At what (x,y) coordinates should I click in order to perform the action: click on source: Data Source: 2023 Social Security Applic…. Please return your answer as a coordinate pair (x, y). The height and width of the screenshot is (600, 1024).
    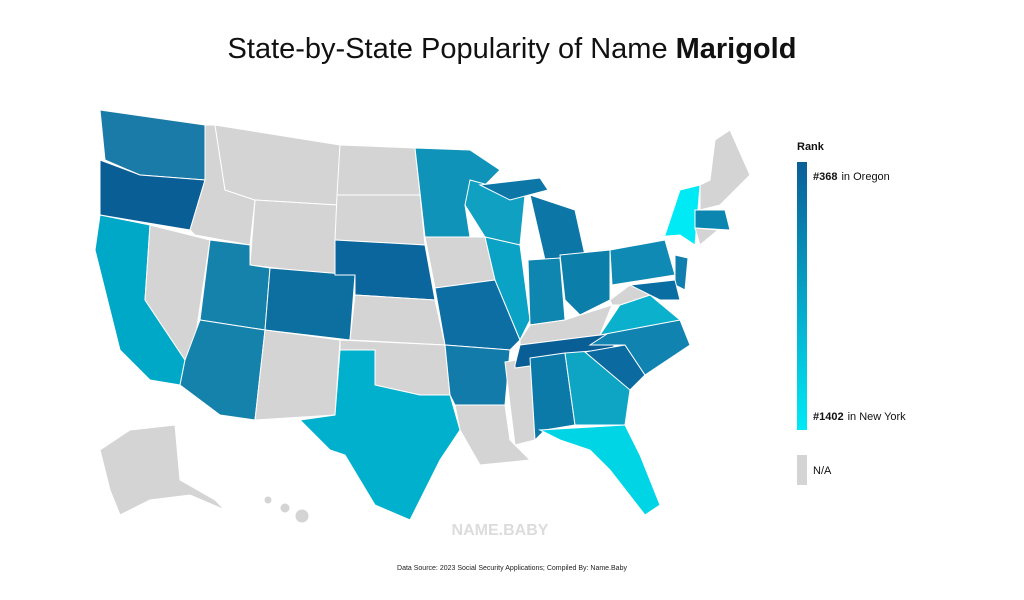
    Looking at the image, I should click on (512, 568).